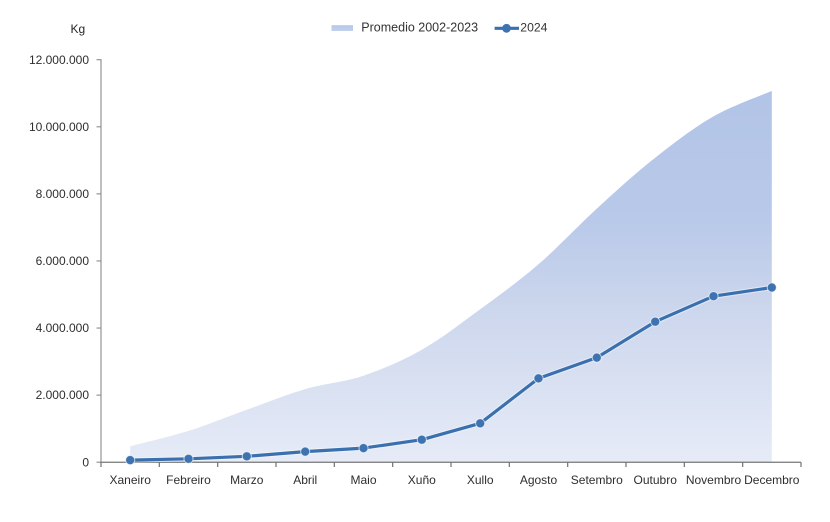 The width and height of the screenshot is (830, 522). Describe the element at coordinates (247, 480) in the screenshot. I see `svg-text: Marzo` at that location.